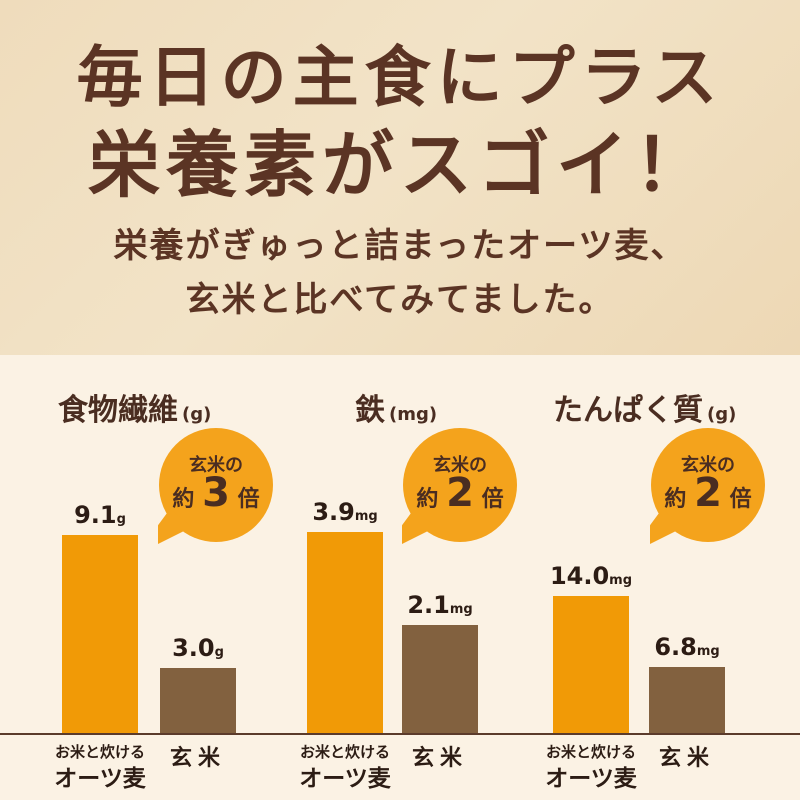 The height and width of the screenshot is (800, 800). I want to click on chart-title: 食物繊維 (g), so click(134, 407).